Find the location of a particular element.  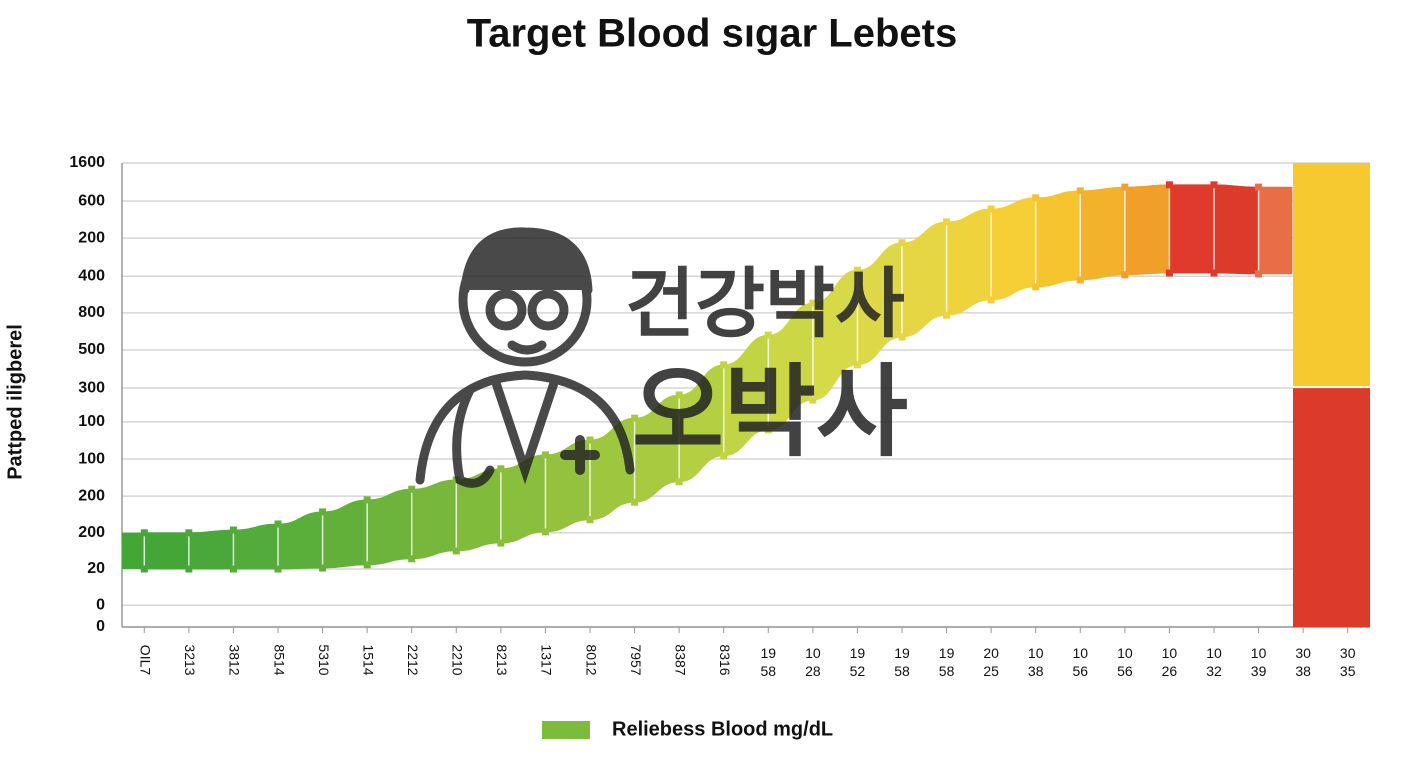

x-tick-label: 10 56 is located at coordinates (1125, 662).